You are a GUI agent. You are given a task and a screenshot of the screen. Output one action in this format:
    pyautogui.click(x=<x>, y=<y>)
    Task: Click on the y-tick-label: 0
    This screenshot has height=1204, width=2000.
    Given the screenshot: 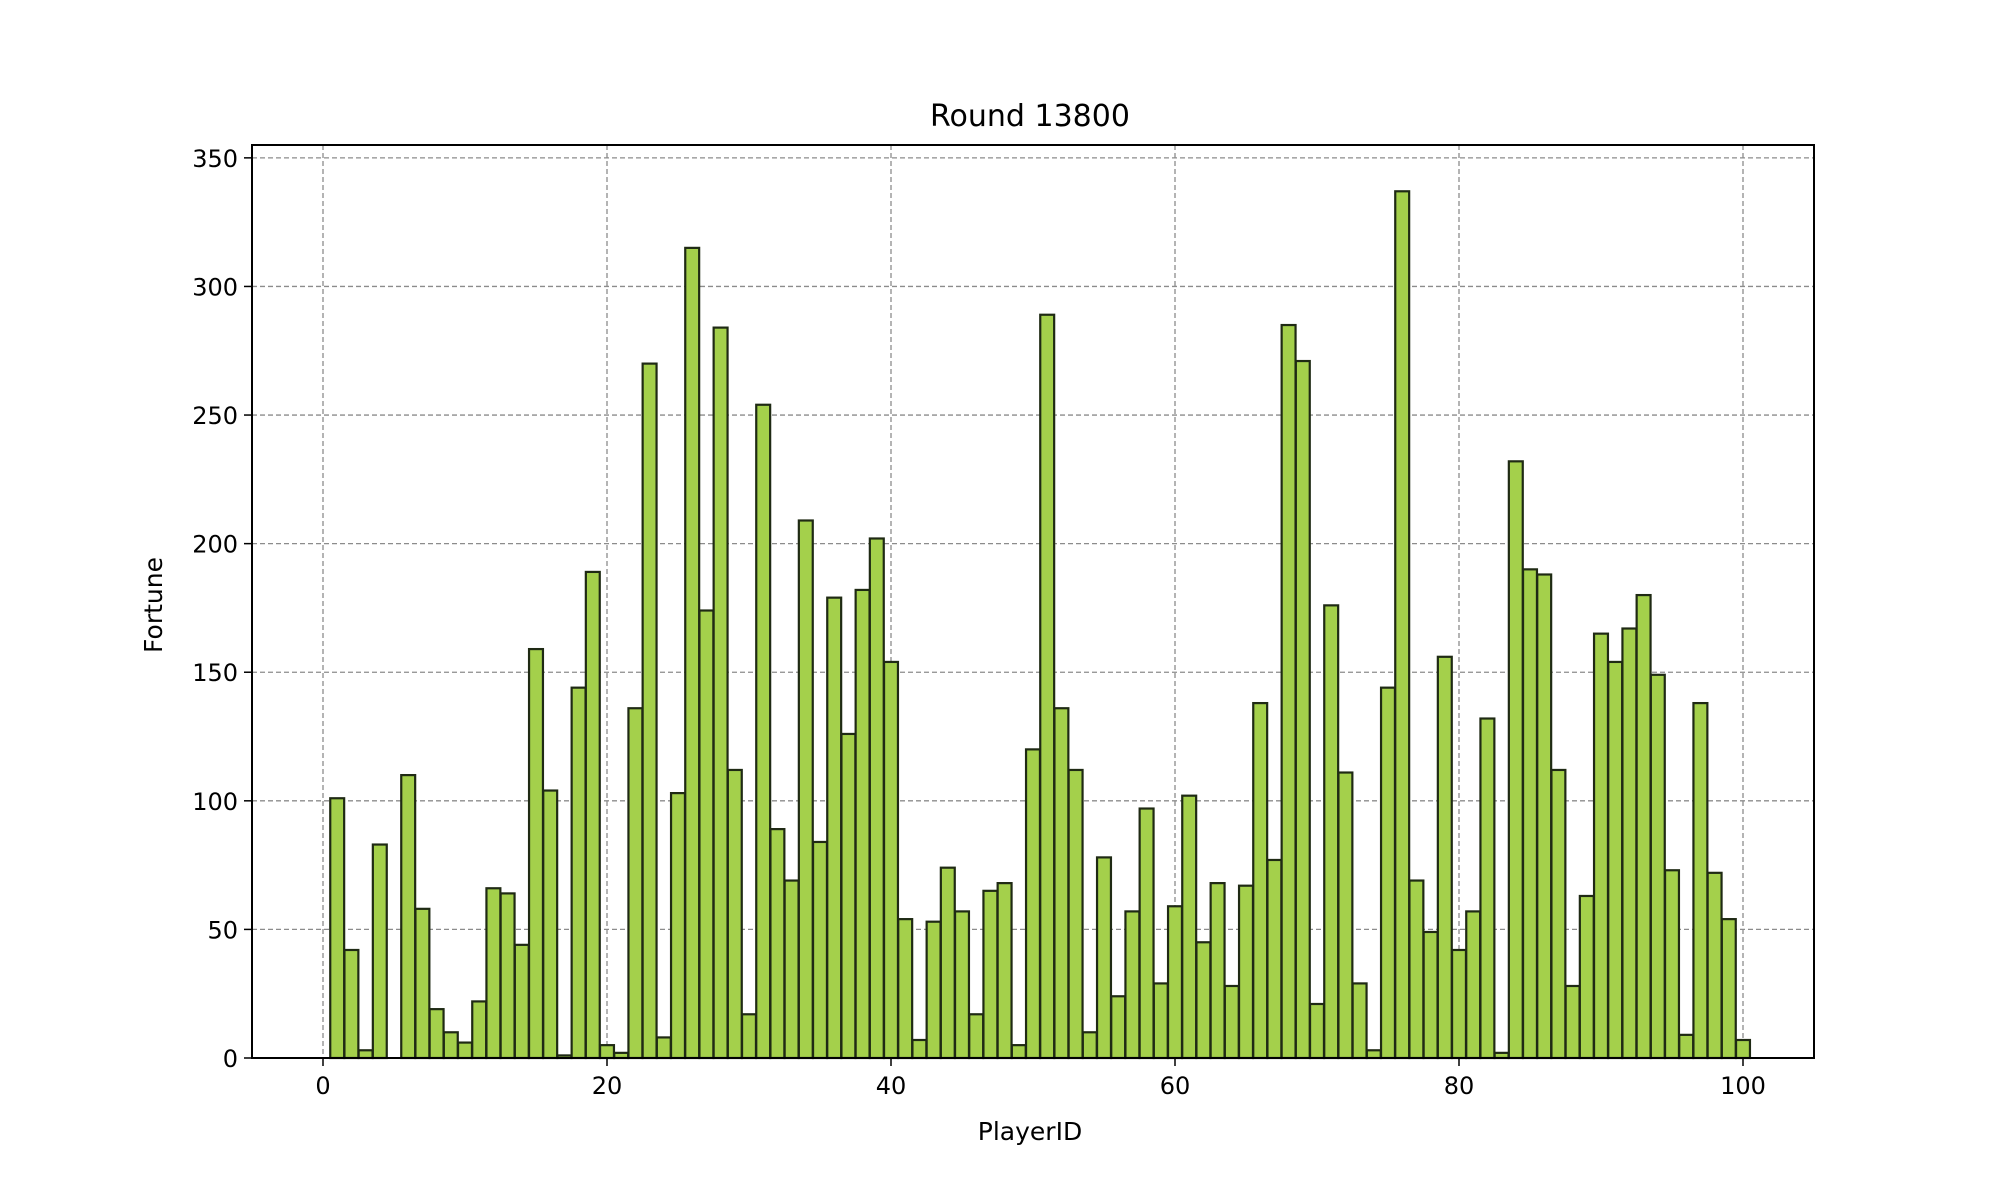 What is the action you would take?
    pyautogui.click(x=230, y=1059)
    